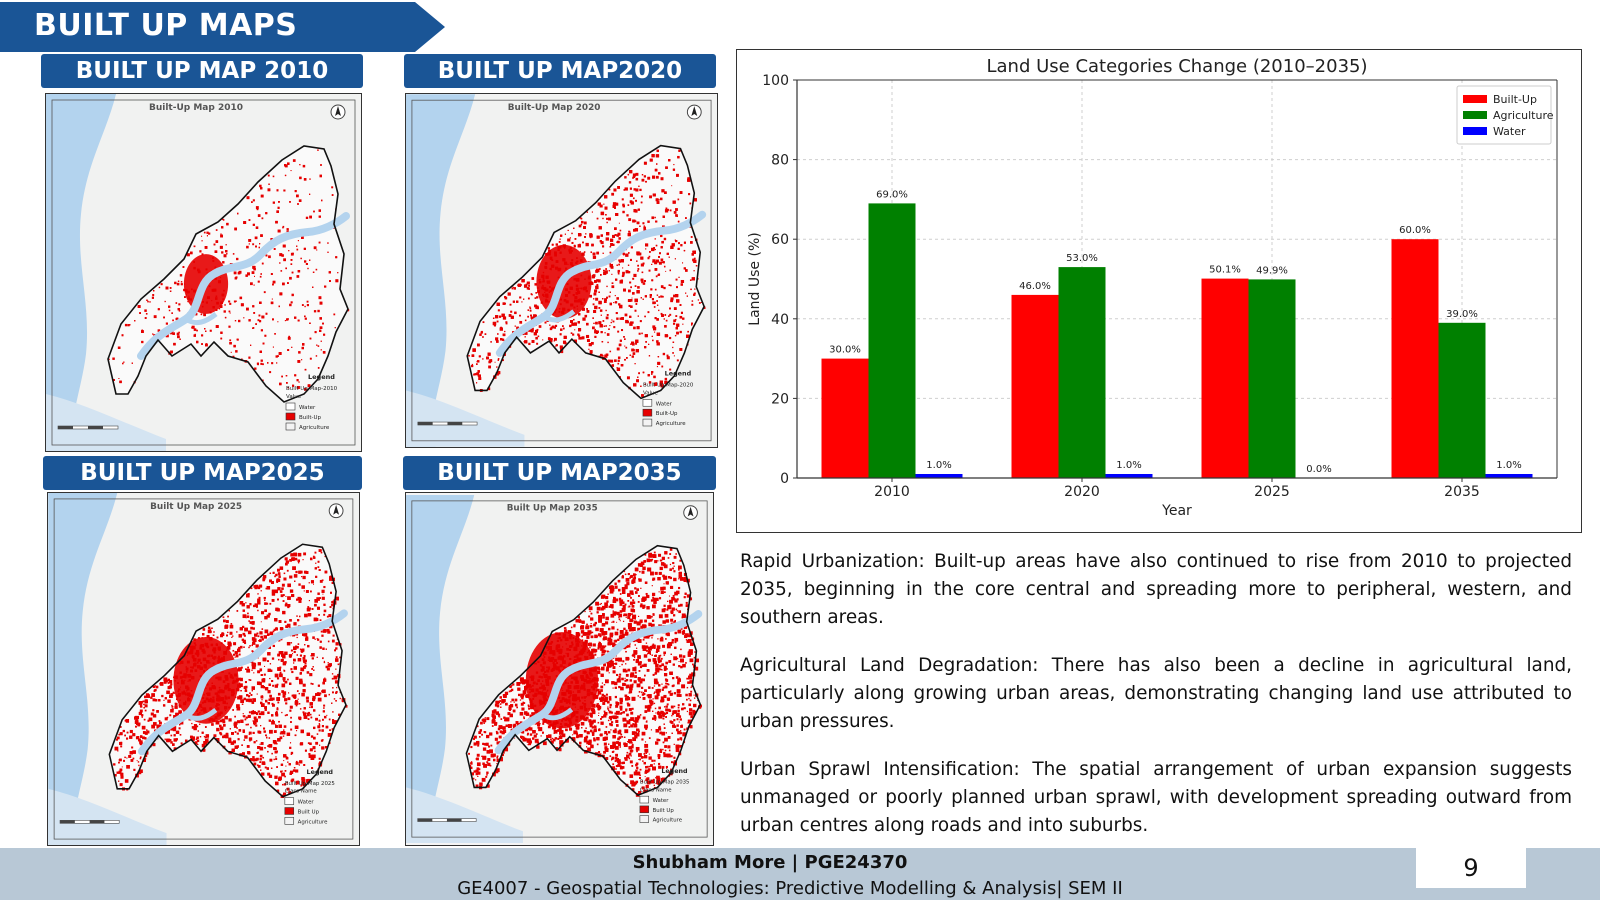 This screenshot has height=900, width=1600. I want to click on bar-water-2010, so click(939, 476).